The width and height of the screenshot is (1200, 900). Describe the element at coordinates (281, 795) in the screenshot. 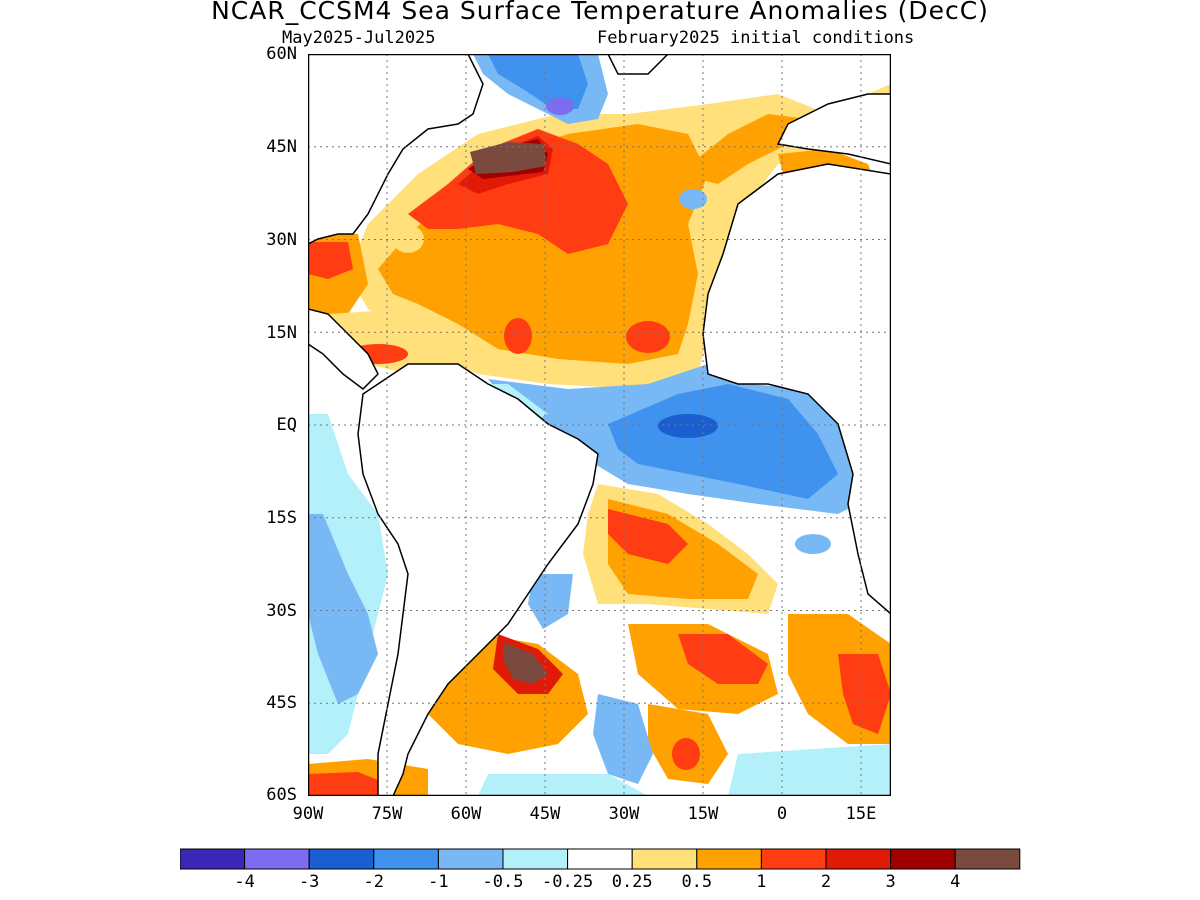

I see `lat-label-60s: 60S` at that location.